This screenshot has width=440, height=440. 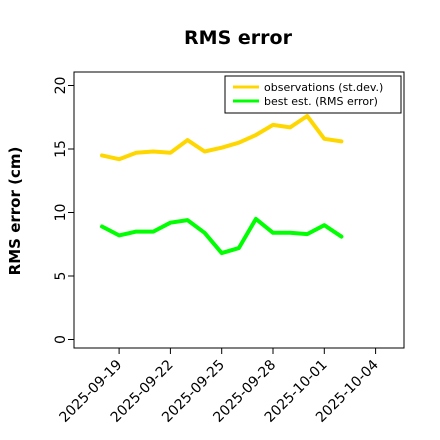 I want to click on y-tick-label: 0, so click(x=61, y=339).